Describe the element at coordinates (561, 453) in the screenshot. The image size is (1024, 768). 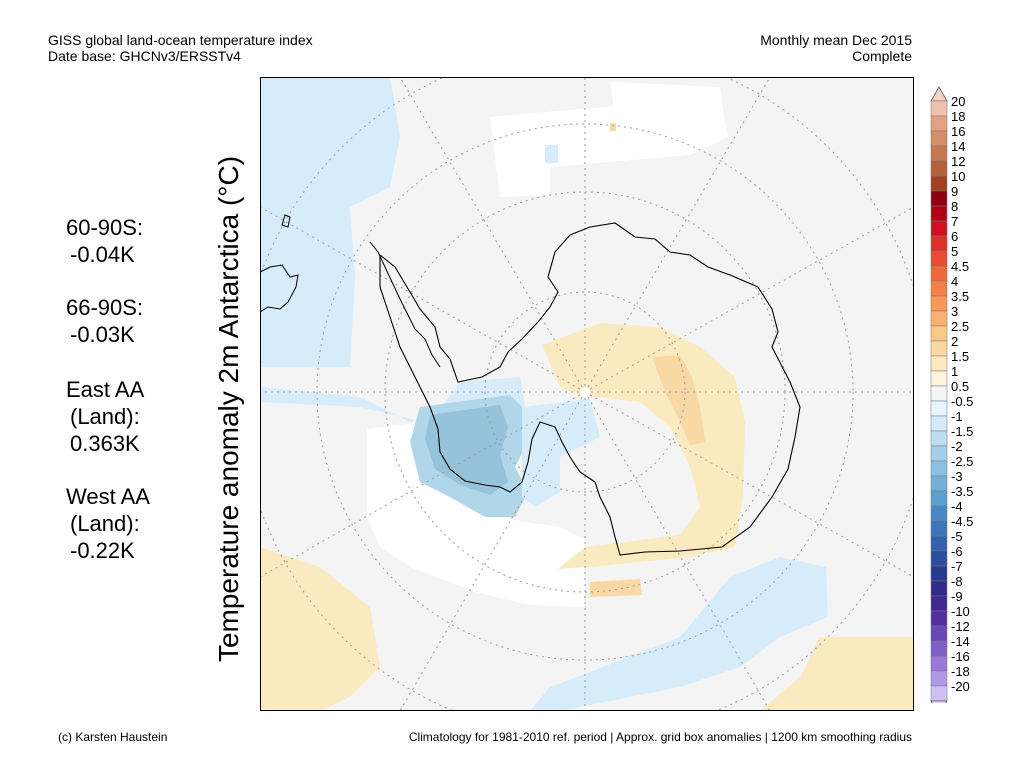
I see `anomaly-ross-ice-blue` at that location.